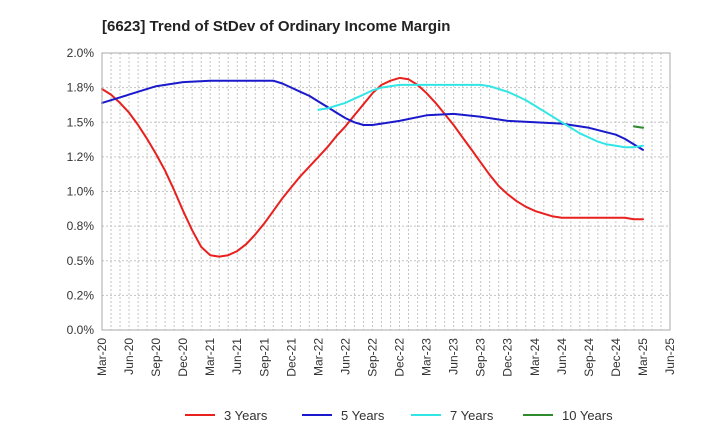  What do you see at coordinates (318, 357) in the screenshot?
I see `x-tick-label: Mar-22` at bounding box center [318, 357].